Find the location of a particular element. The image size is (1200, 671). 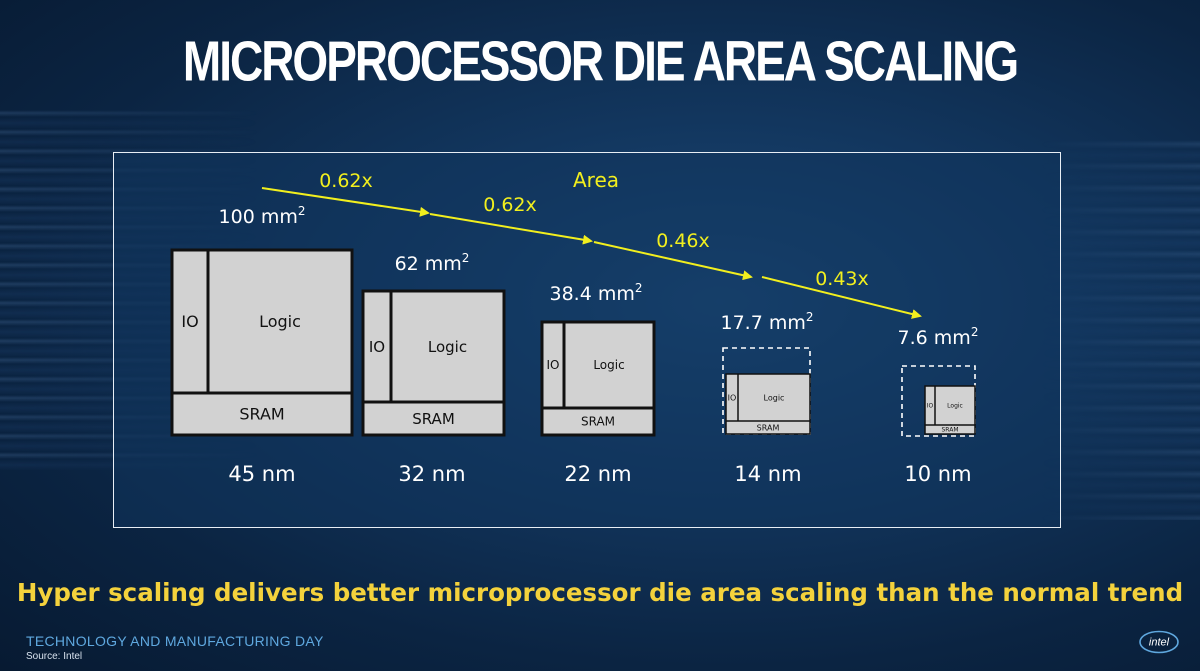

die-45nm: IO Logic SRAM 100 mm2 45 nm is located at coordinates (262, 345).